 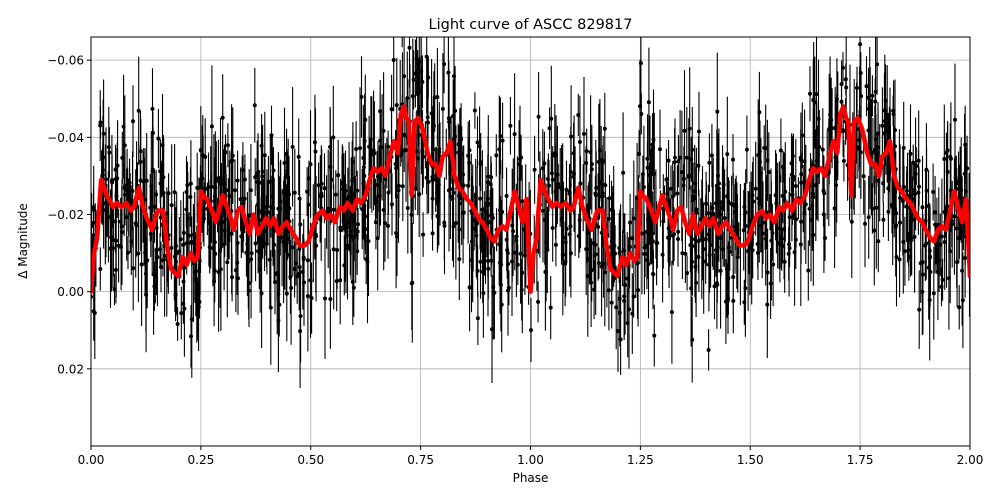 What do you see at coordinates (201, 460) in the screenshot?
I see `x-tick-label: 0.25` at bounding box center [201, 460].